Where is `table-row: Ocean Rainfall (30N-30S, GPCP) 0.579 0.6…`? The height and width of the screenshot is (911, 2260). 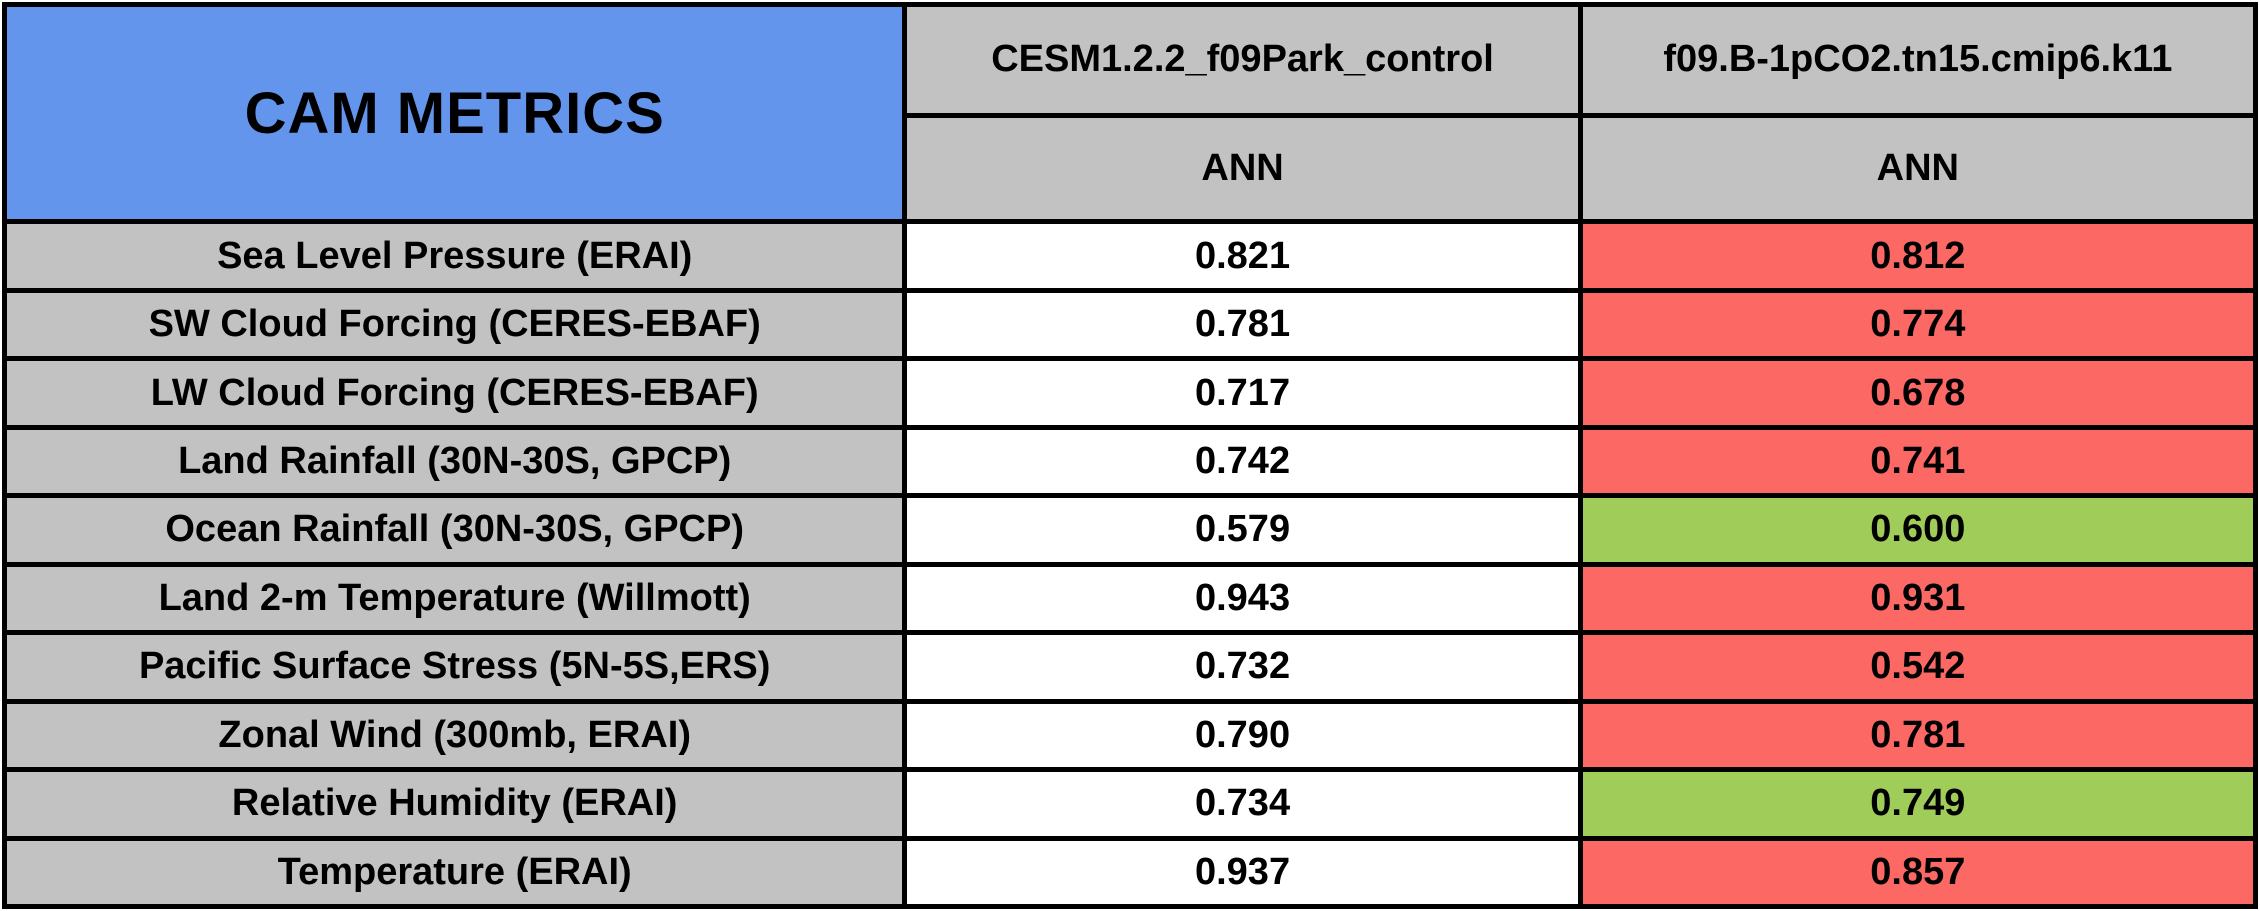 table-row: Ocean Rainfall (30N-30S, GPCP) 0.579 0.6… is located at coordinates (1130, 530).